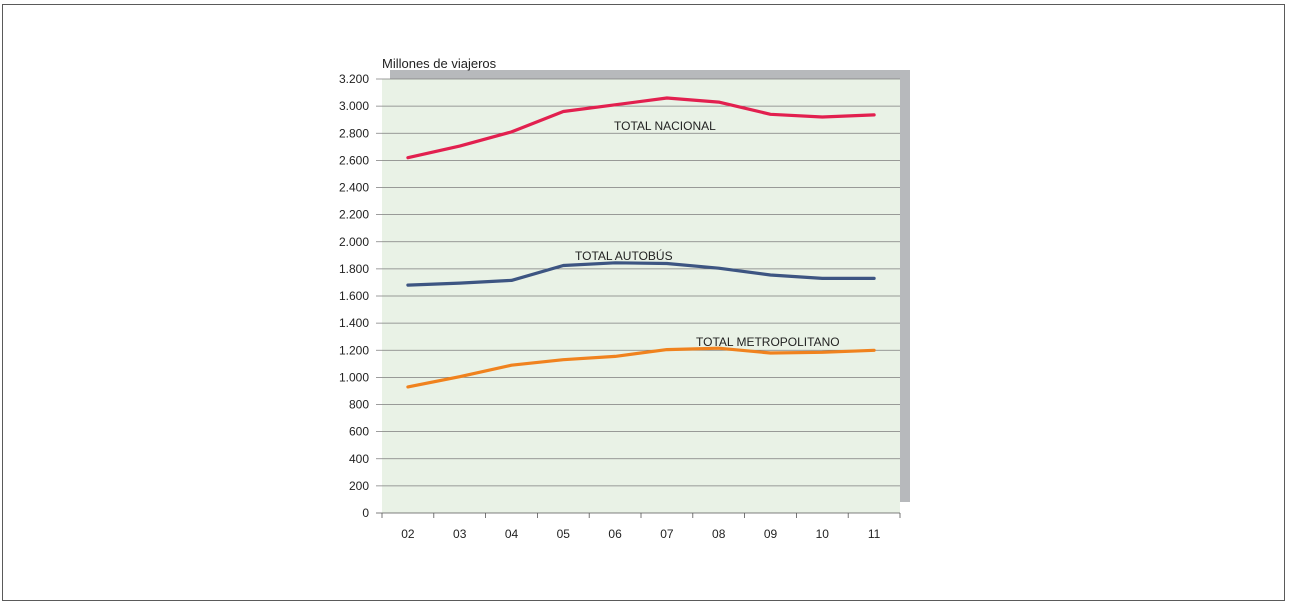 The height and width of the screenshot is (604, 1290). I want to click on x-tick-label: 11, so click(874, 534).